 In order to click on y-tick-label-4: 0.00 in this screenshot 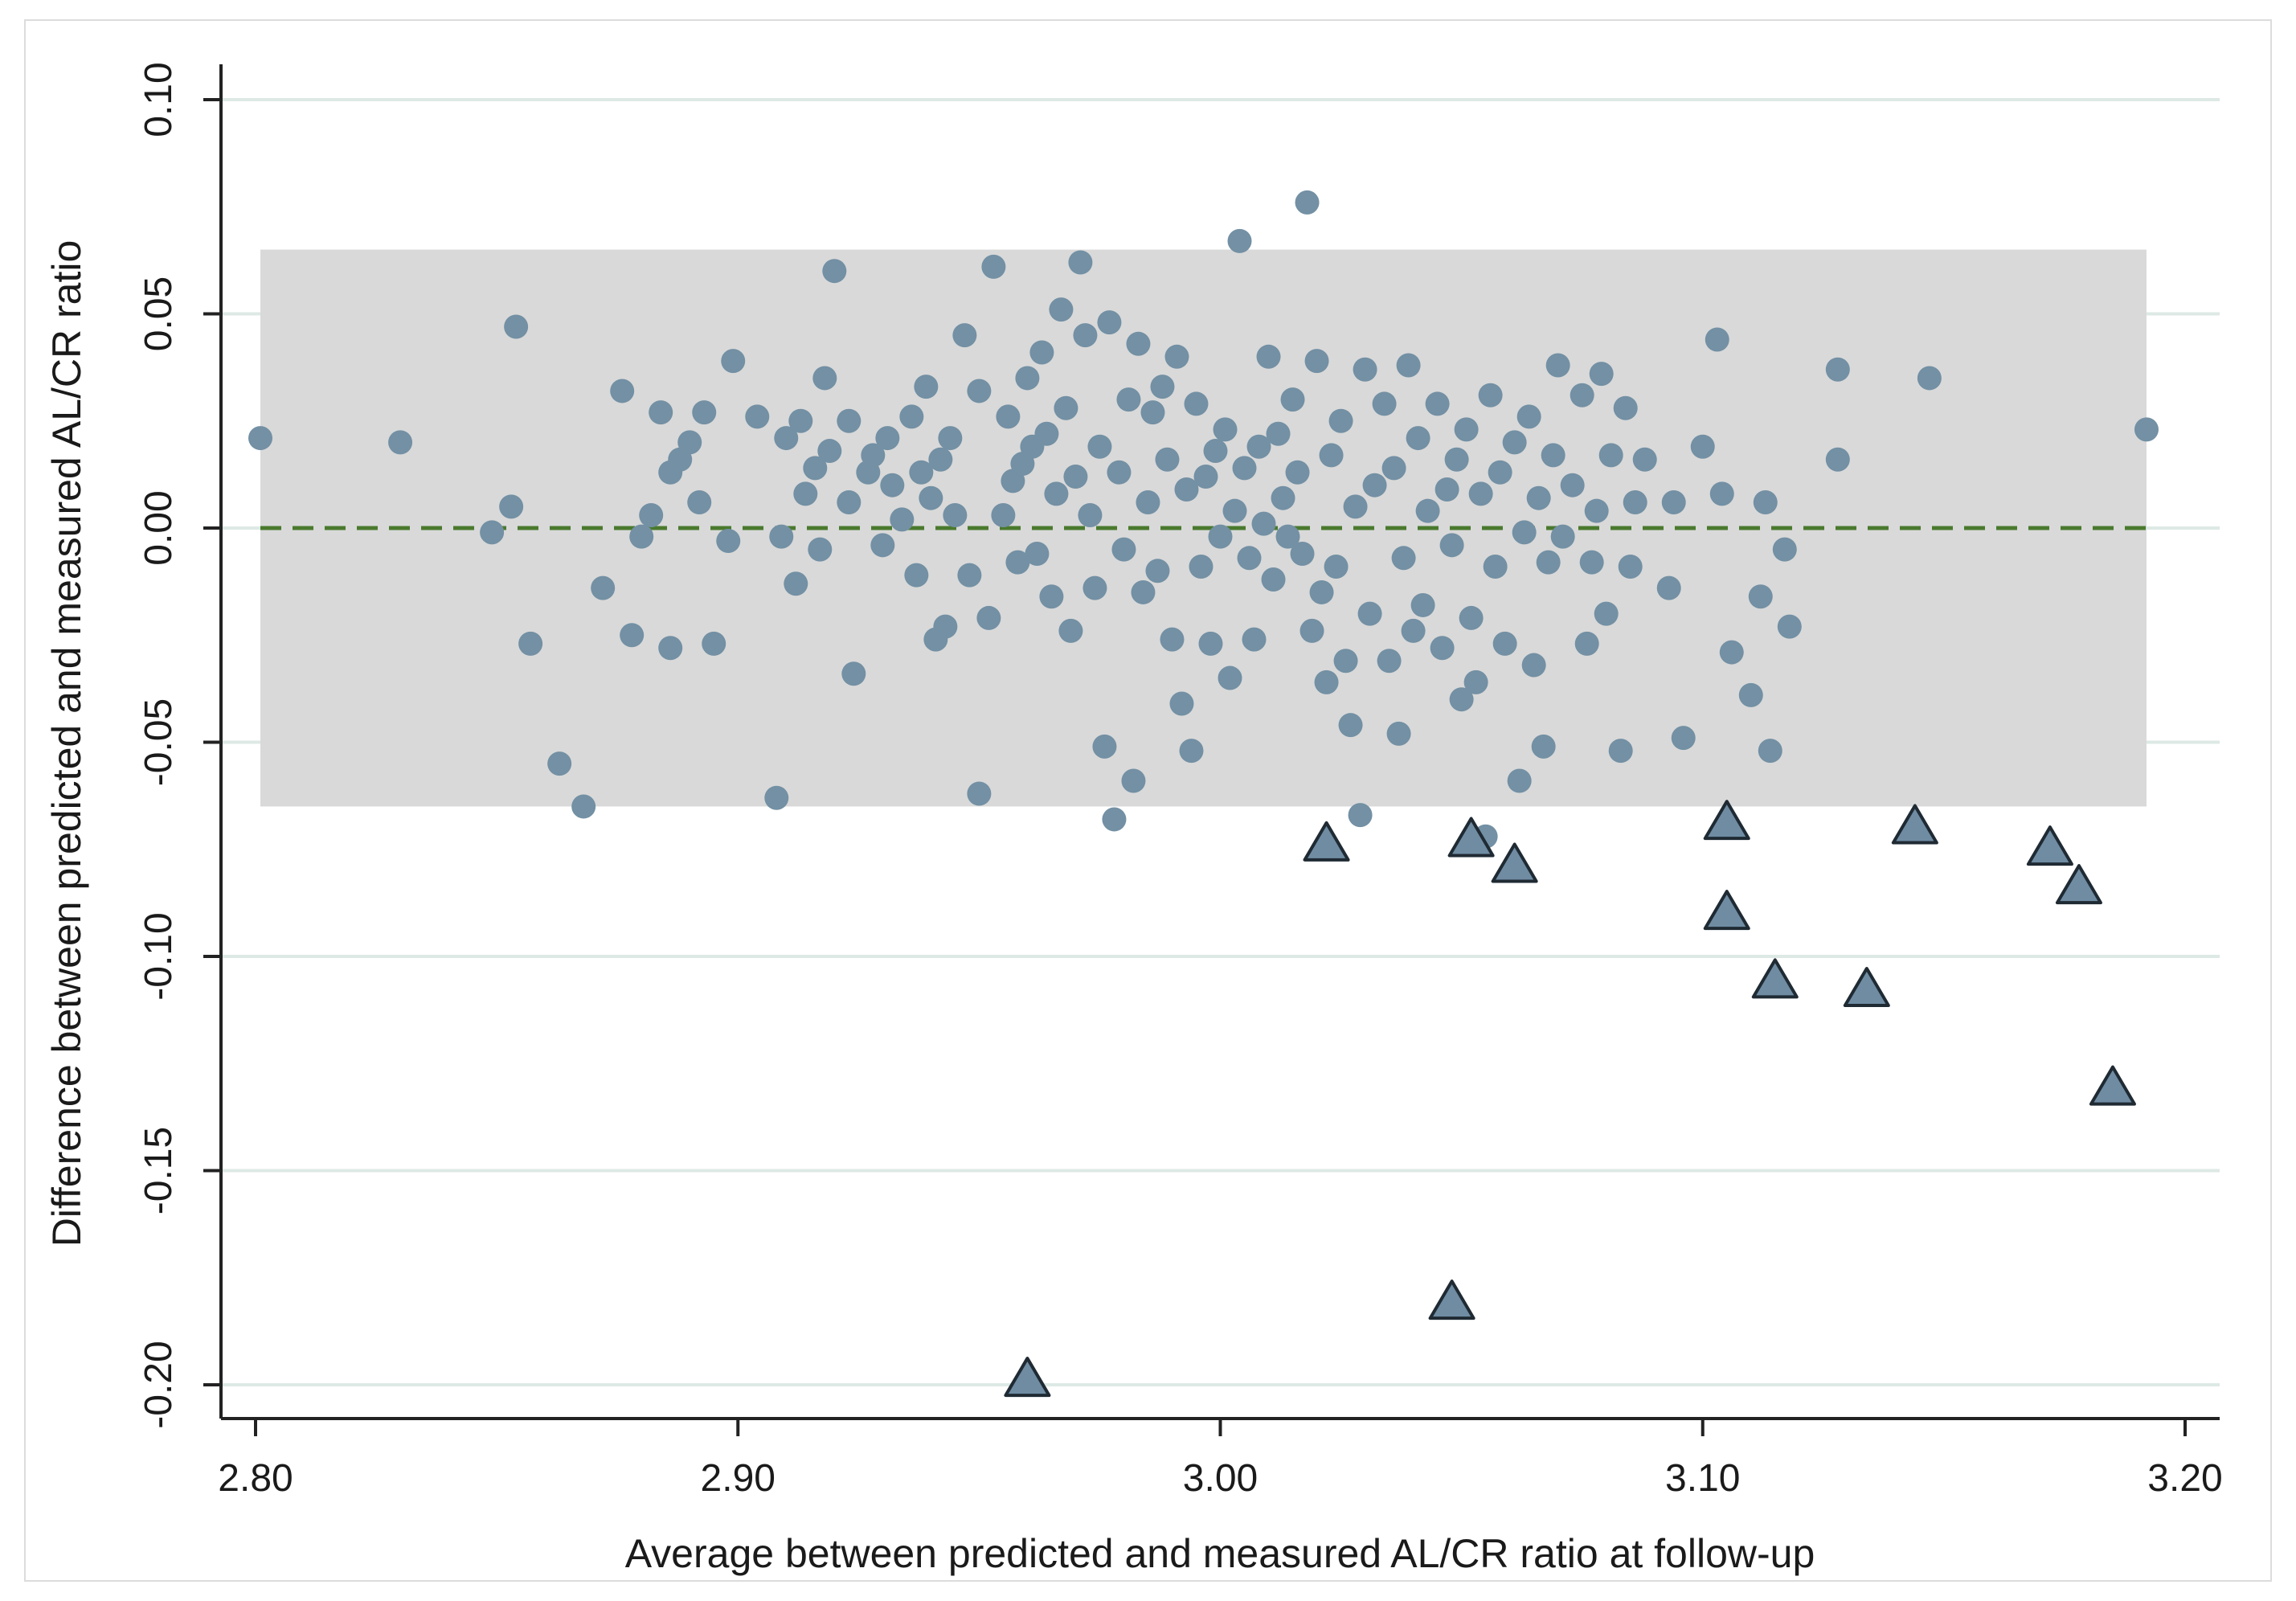, I will do `click(158, 527)`.